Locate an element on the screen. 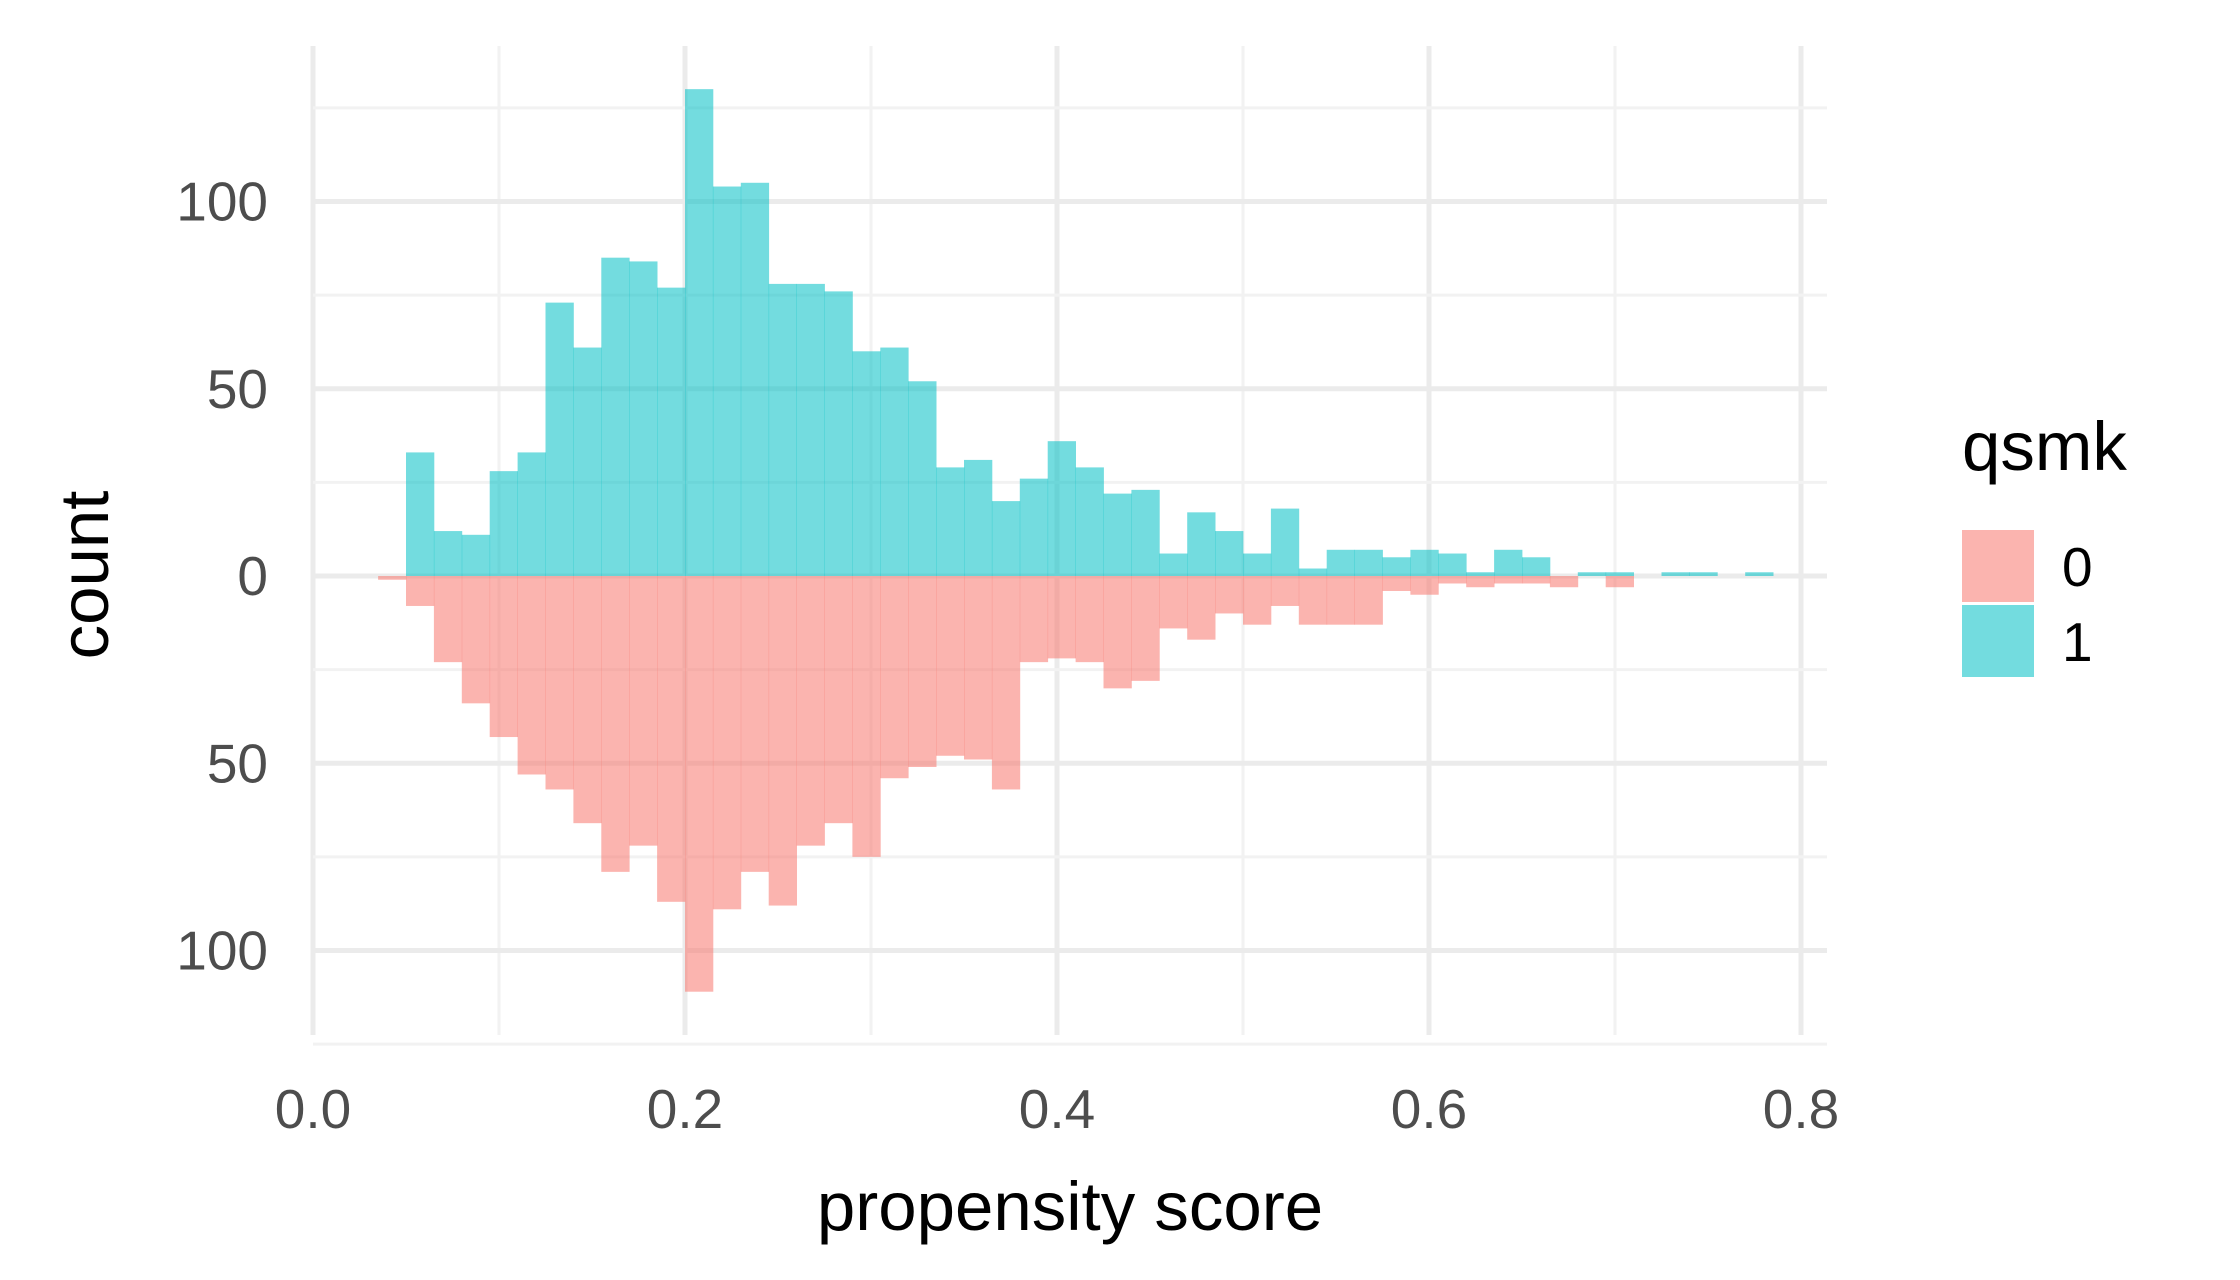  x-axis-title: propensity score is located at coordinates (1070, 1206).